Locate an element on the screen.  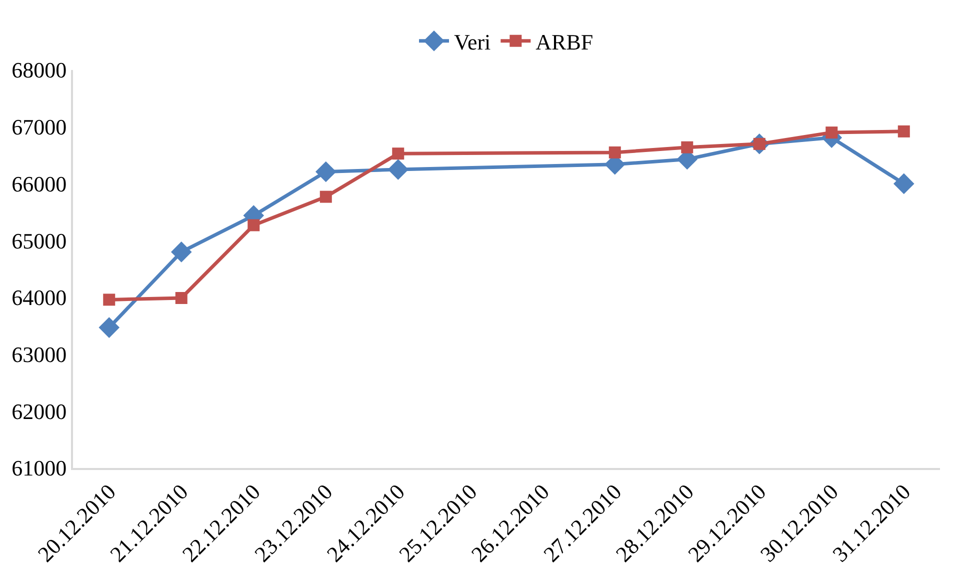
legend-label: ARBF is located at coordinates (565, 41).